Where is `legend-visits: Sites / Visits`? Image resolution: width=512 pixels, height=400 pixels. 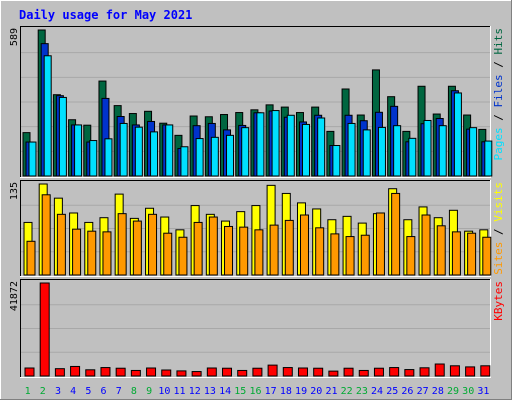 legend-visits: Sites / Visits is located at coordinates (498, 228).